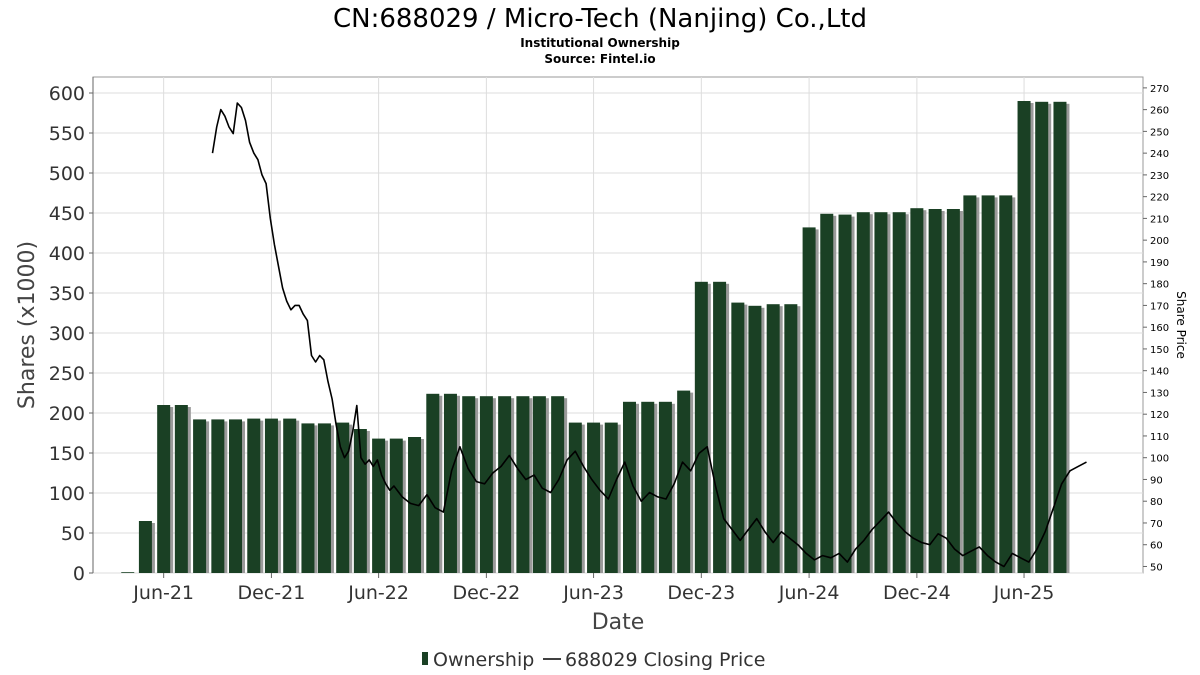 The width and height of the screenshot is (1200, 675). Describe the element at coordinates (67, 94) in the screenshot. I see `y-tick-label: 600` at that location.